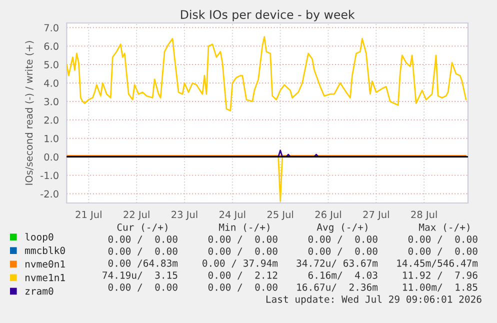 The width and height of the screenshot is (497, 323). Describe the element at coordinates (51, 64) in the screenshot. I see `y-tick-label: 5.0` at that location.